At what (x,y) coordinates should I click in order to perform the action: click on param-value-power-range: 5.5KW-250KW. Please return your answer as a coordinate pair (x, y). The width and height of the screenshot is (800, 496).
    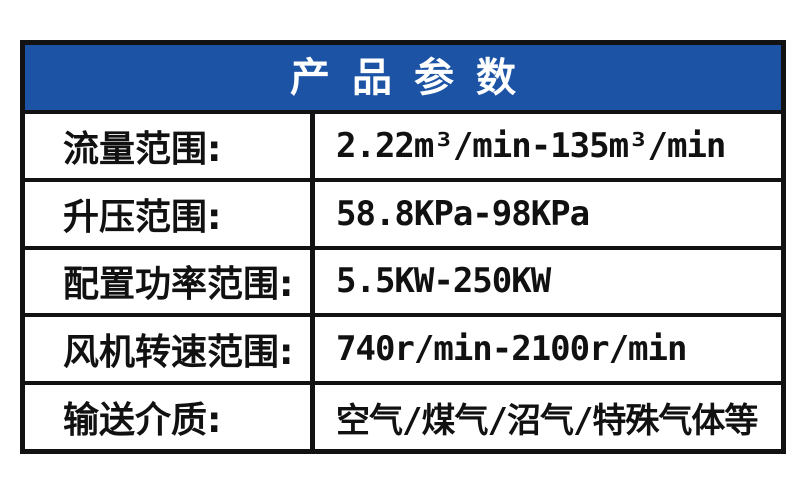
    Looking at the image, I should click on (443, 281).